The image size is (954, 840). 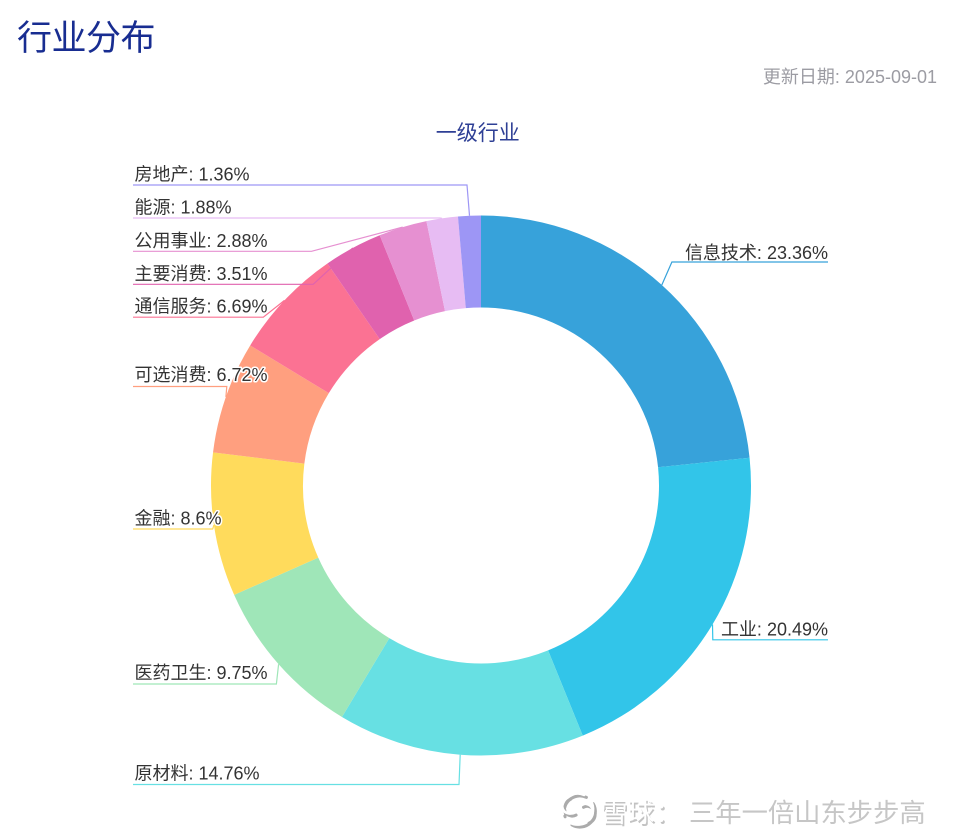 I want to click on svg-text: 一级行业, so click(x=478, y=133).